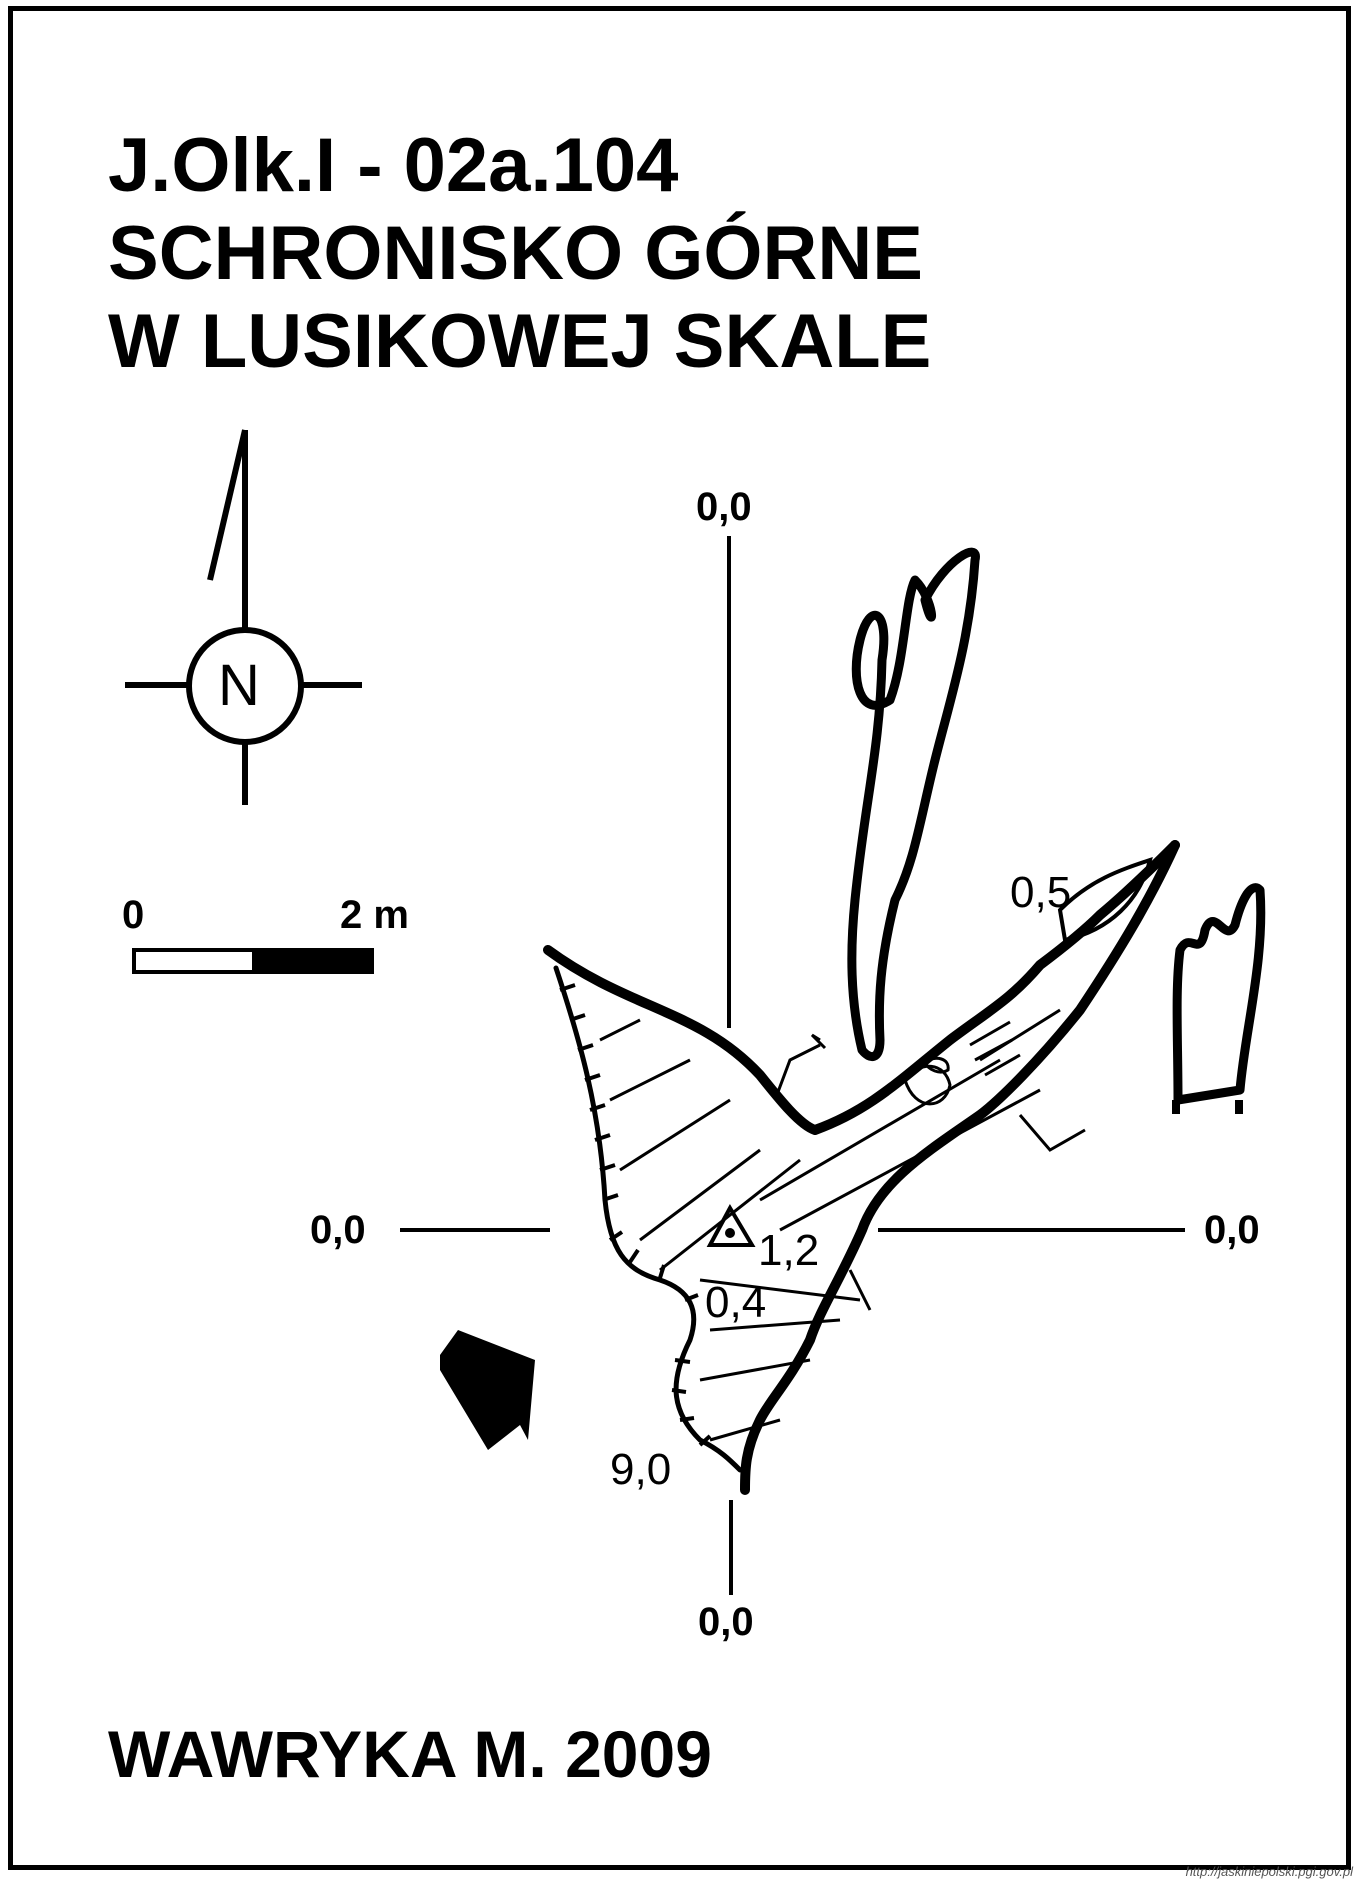 Image resolution: width=1367 pixels, height=1881 pixels. Describe the element at coordinates (243, 617) in the screenshot. I see `north-arrow-icon` at that location.